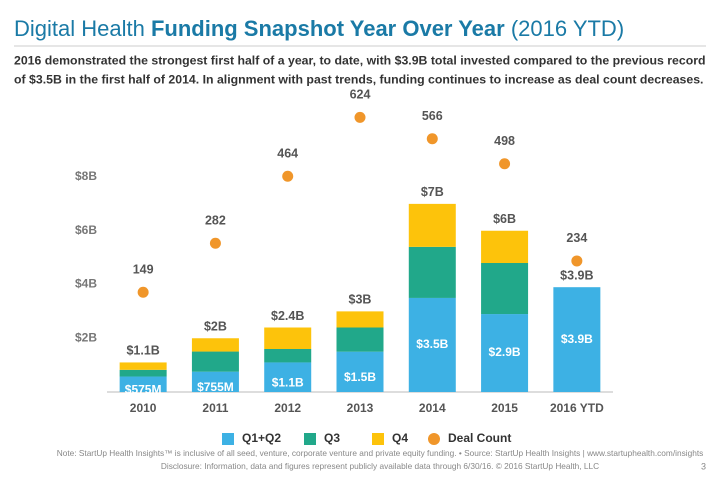 This screenshot has width=720, height=479. Describe the element at coordinates (215, 387) in the screenshot. I see `segment-label: $755M` at that location.